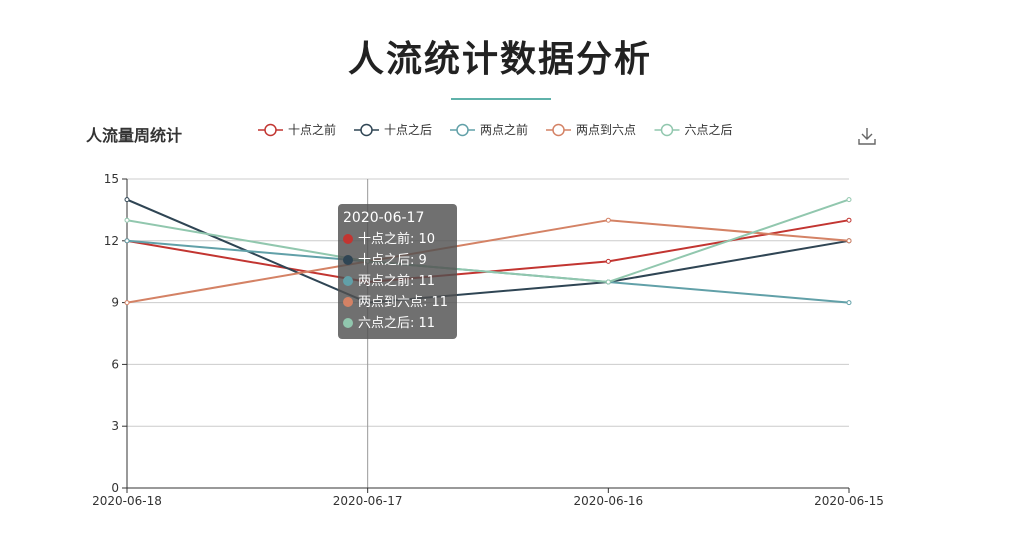 The height and width of the screenshot is (559, 1025). I want to click on x-tick-label: 2020-06-17, so click(368, 501).